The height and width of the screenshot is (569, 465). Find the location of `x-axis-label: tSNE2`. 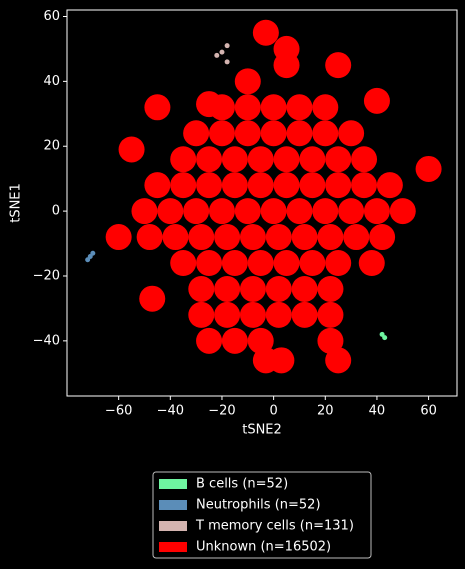

x-axis-label: tSNE2 is located at coordinates (262, 430).